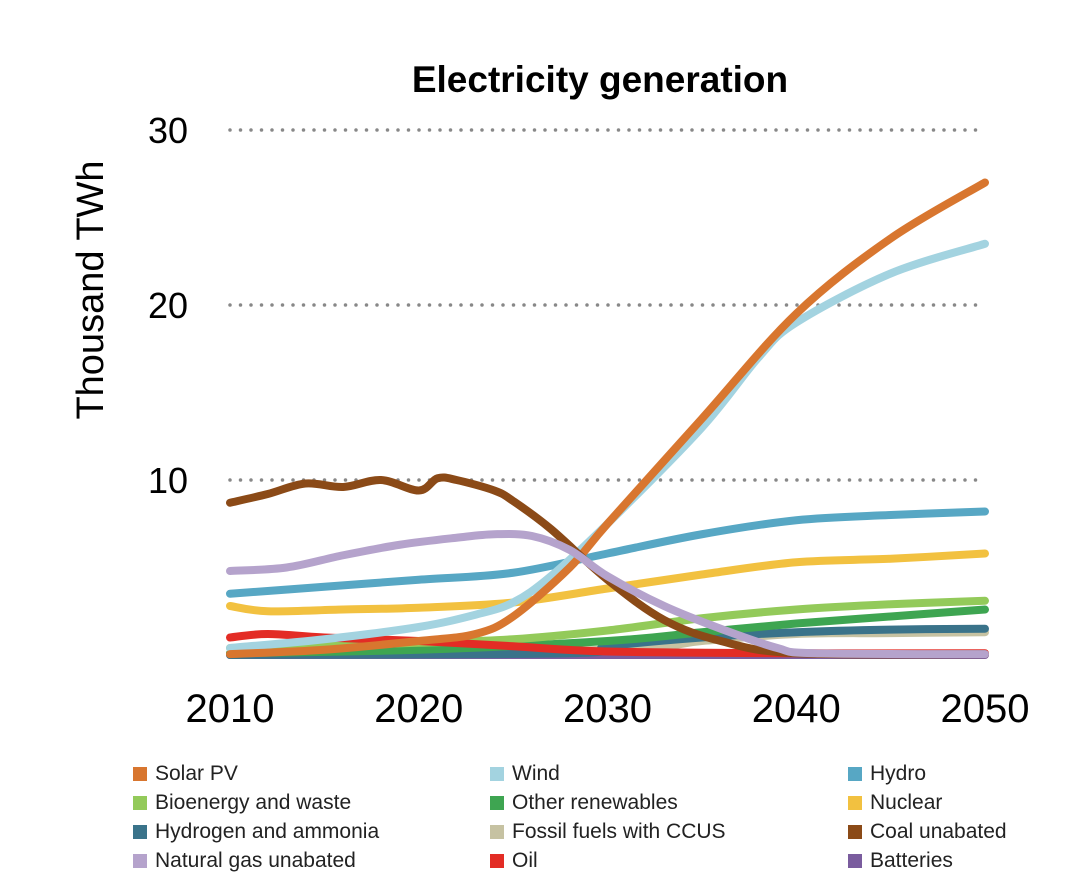 This screenshot has width=1090, height=892. What do you see at coordinates (607, 582) in the screenshot?
I see `series-line-nuclear` at bounding box center [607, 582].